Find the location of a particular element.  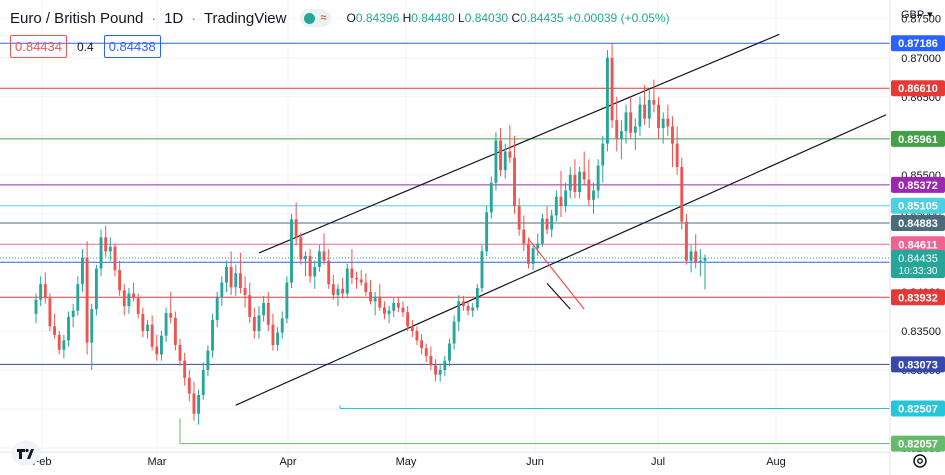

market-status-pill: ≈ is located at coordinates (315, 18).